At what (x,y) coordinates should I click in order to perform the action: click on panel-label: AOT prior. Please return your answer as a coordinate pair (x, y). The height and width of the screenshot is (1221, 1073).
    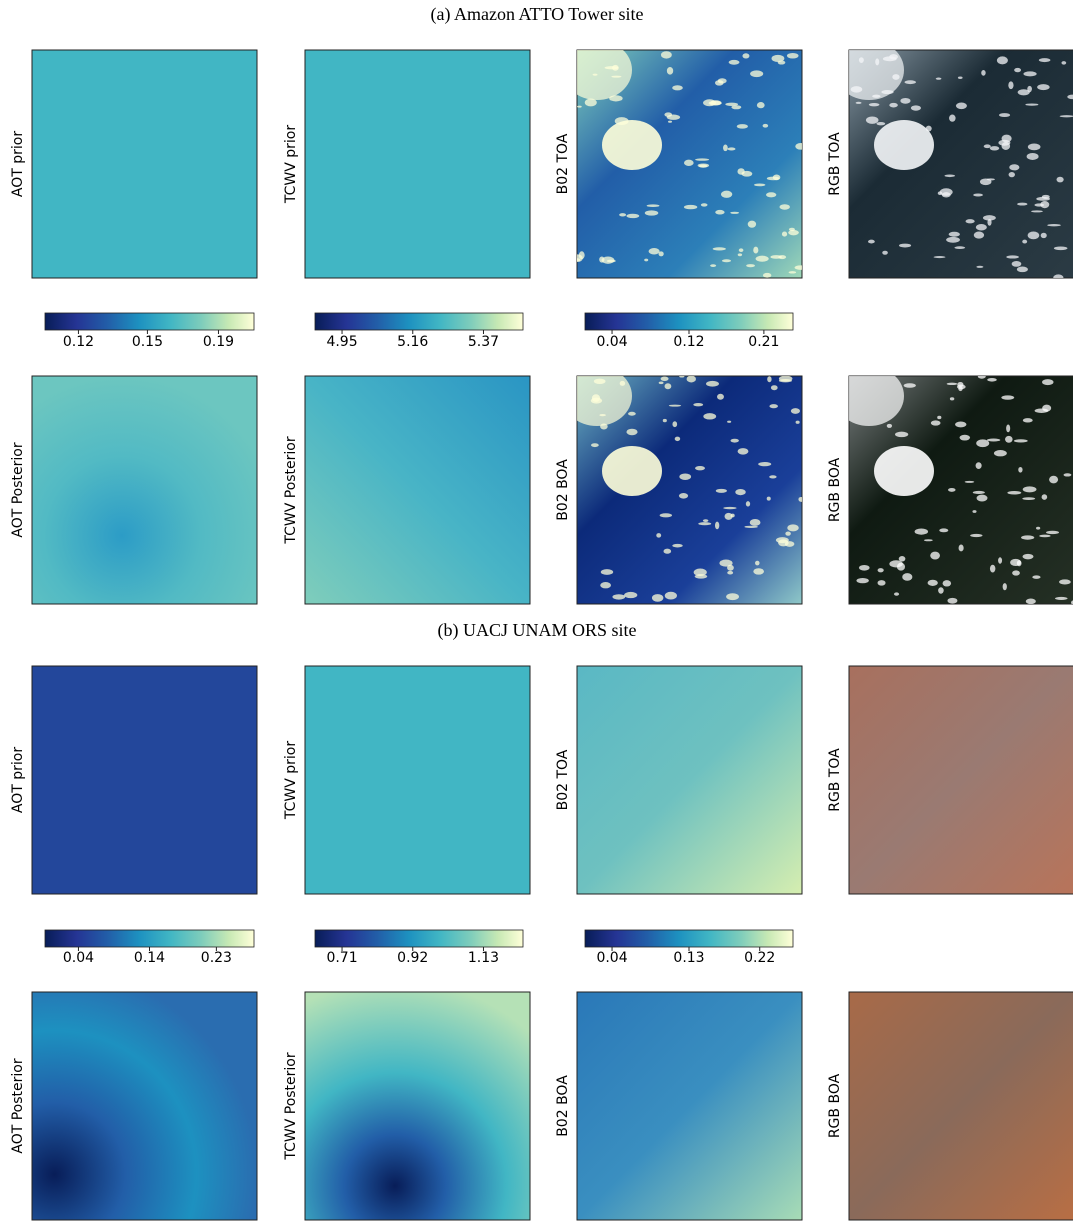
    Looking at the image, I should click on (18, 780).